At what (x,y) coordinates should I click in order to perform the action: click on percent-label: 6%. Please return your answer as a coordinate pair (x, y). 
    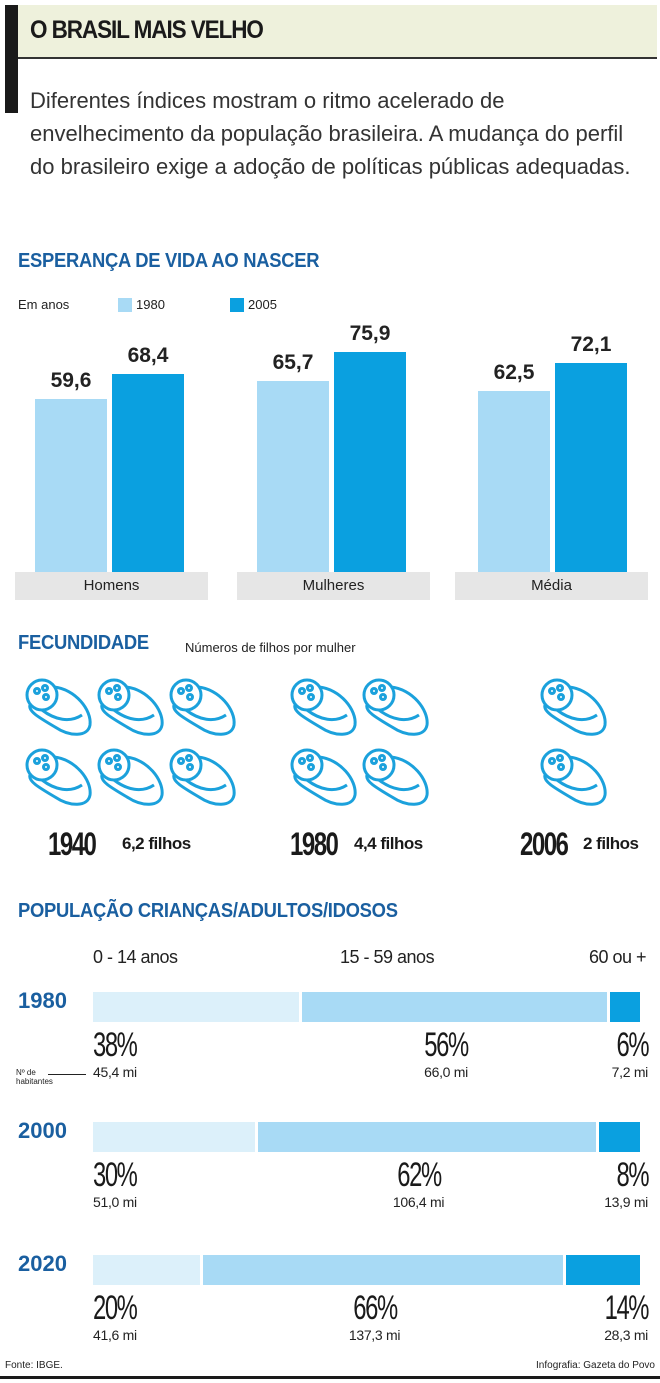
    Looking at the image, I should click on (632, 1045).